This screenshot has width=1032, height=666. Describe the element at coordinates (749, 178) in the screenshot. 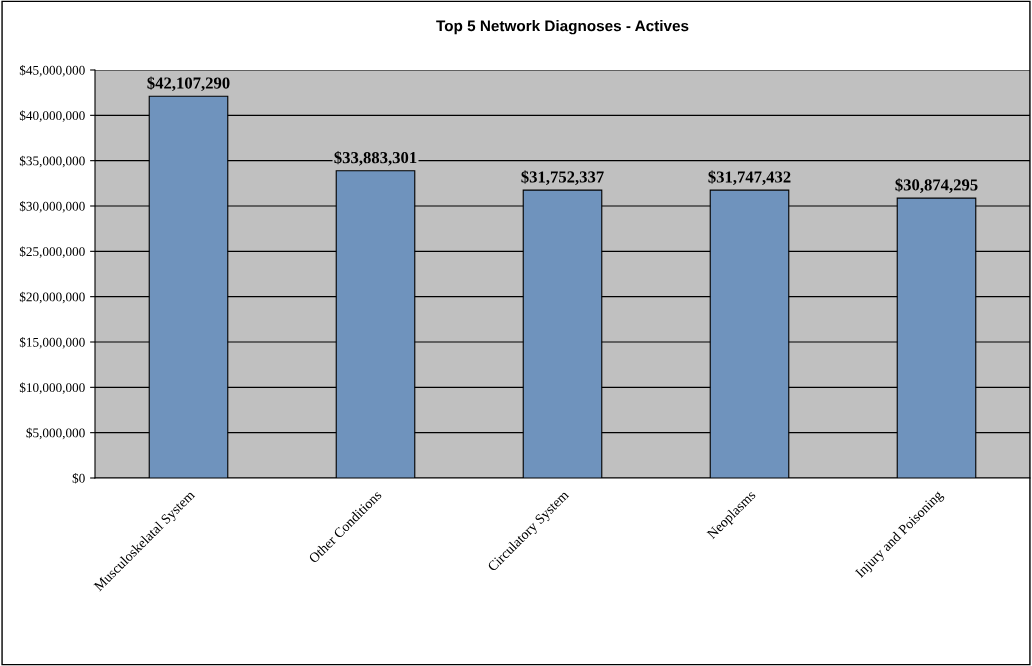

I see `data-label: $31,747,432` at that location.